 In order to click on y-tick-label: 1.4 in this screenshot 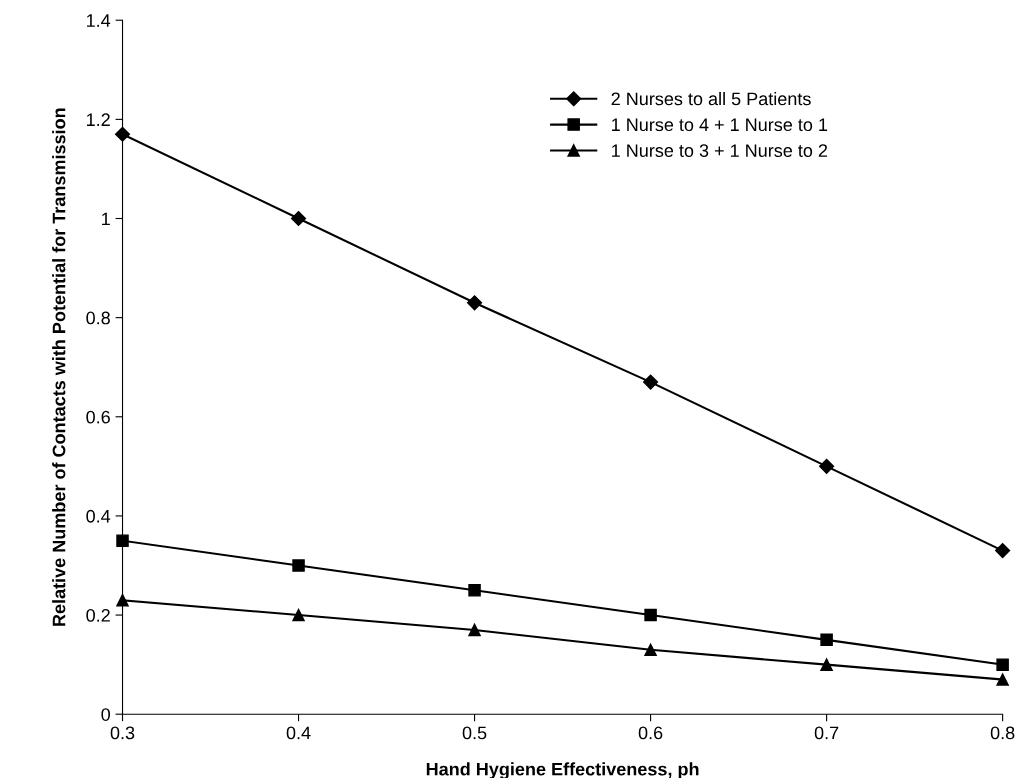, I will do `click(98, 20)`.